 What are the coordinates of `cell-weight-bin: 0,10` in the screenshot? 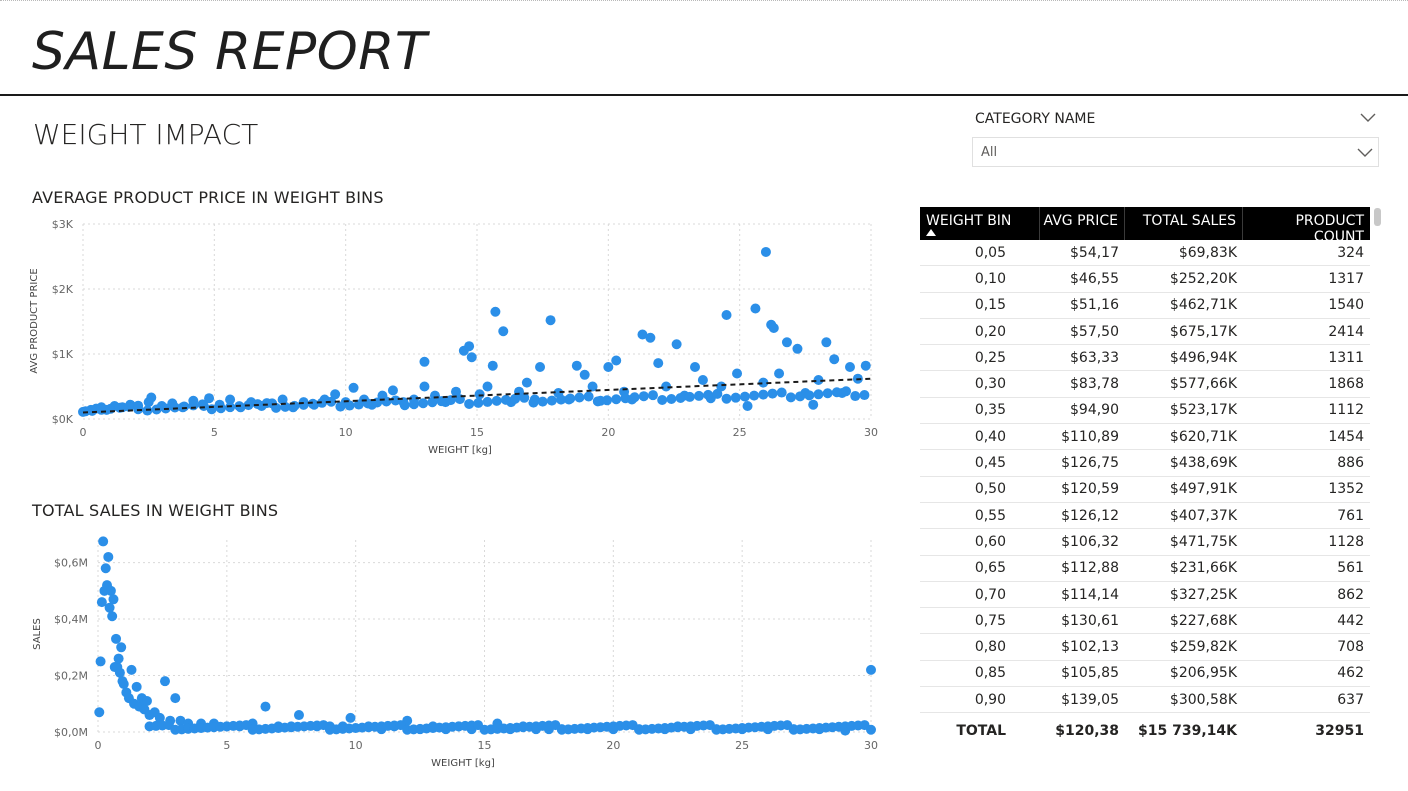 It's located at (990, 278).